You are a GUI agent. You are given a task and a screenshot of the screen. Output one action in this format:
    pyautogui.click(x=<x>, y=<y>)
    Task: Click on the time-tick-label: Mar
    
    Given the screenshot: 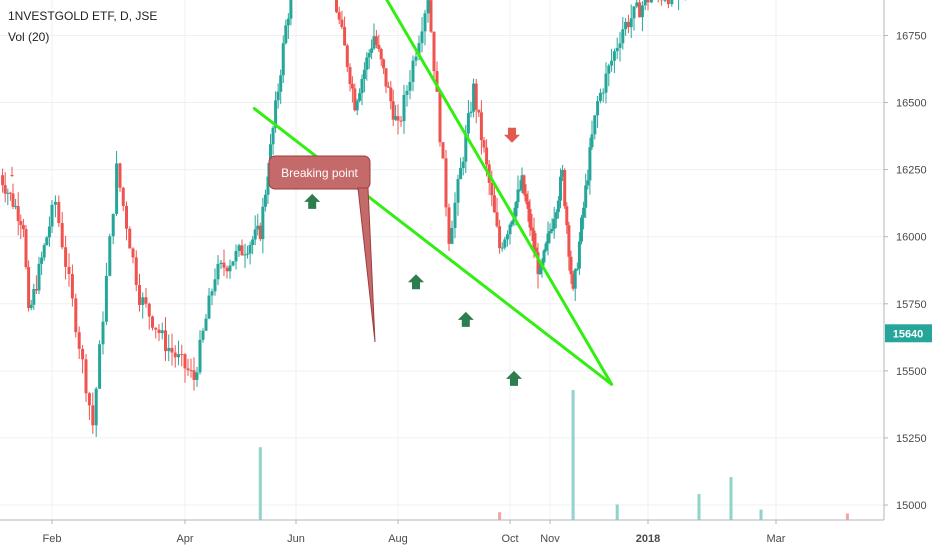 What is the action you would take?
    pyautogui.click(x=776, y=539)
    